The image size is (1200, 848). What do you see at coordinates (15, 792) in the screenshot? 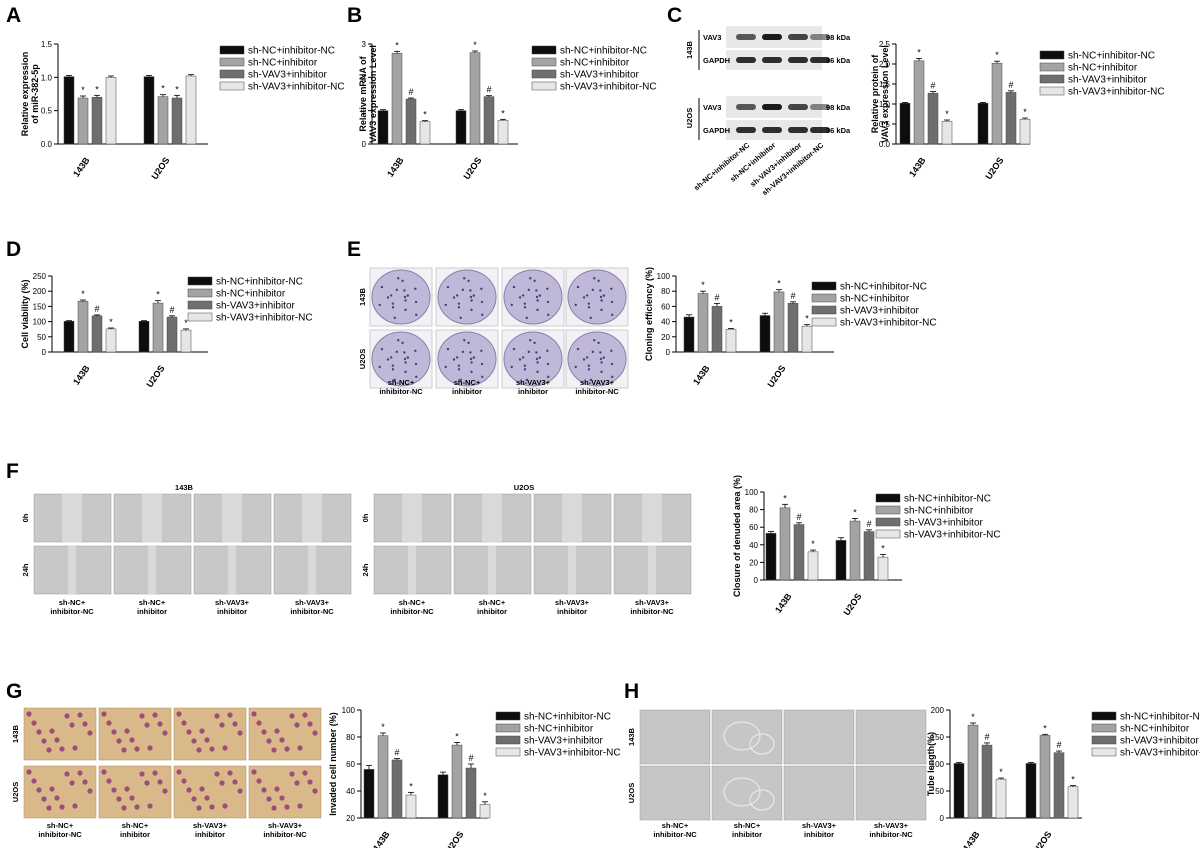
I see `transwell-cell-line: U2OS` at bounding box center [15, 792].